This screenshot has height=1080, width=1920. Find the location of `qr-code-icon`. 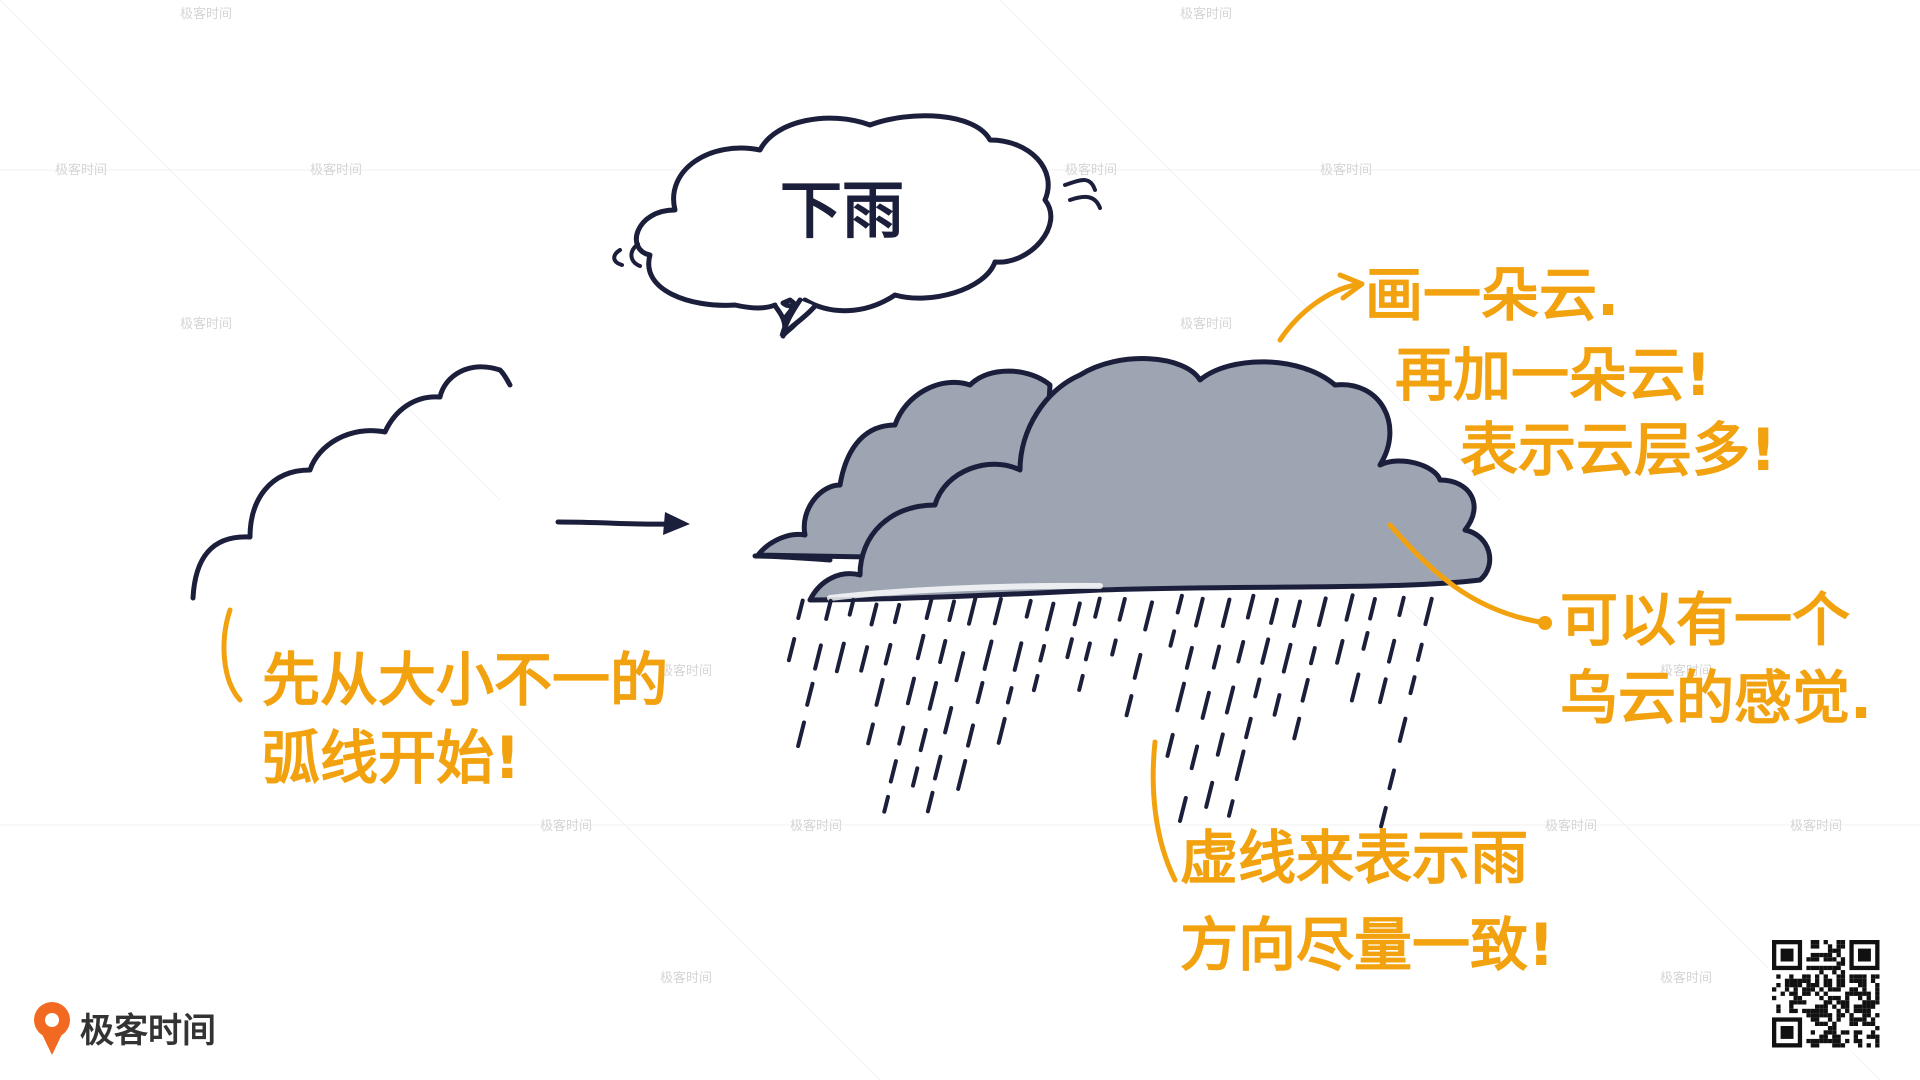

qr-code-icon is located at coordinates (1826, 994).